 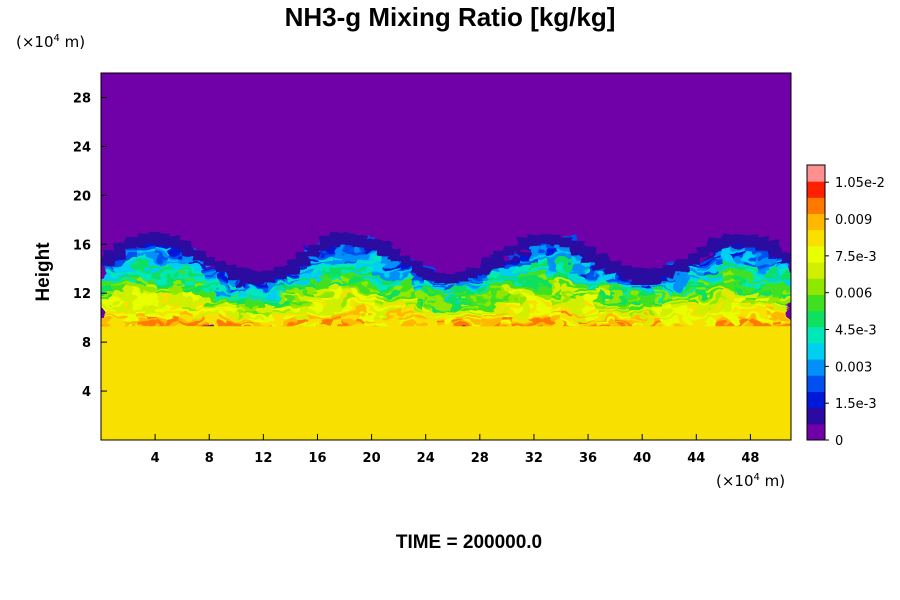 I want to click on x-tick-label: 8, so click(x=209, y=458).